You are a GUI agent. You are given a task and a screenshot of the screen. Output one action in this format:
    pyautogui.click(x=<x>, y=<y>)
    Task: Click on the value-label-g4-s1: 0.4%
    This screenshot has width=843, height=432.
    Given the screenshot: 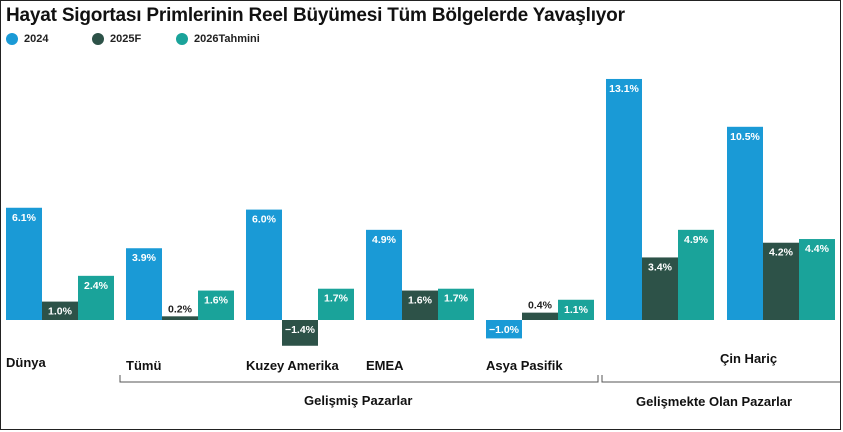 What is the action you would take?
    pyautogui.click(x=540, y=306)
    